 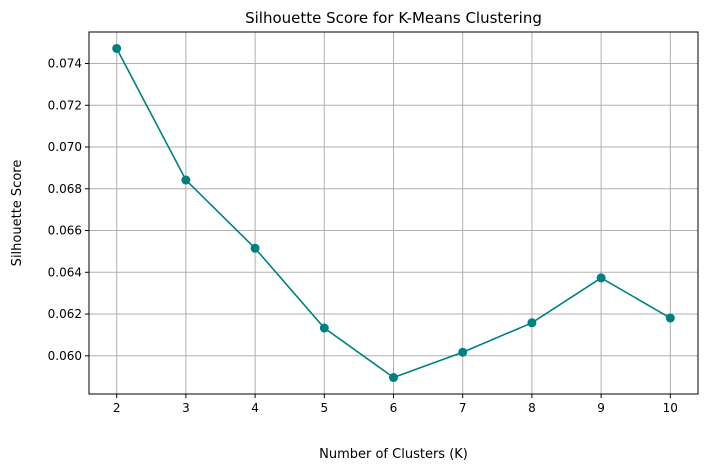 What do you see at coordinates (532, 408) in the screenshot?
I see `x-tick-label: 8` at bounding box center [532, 408].